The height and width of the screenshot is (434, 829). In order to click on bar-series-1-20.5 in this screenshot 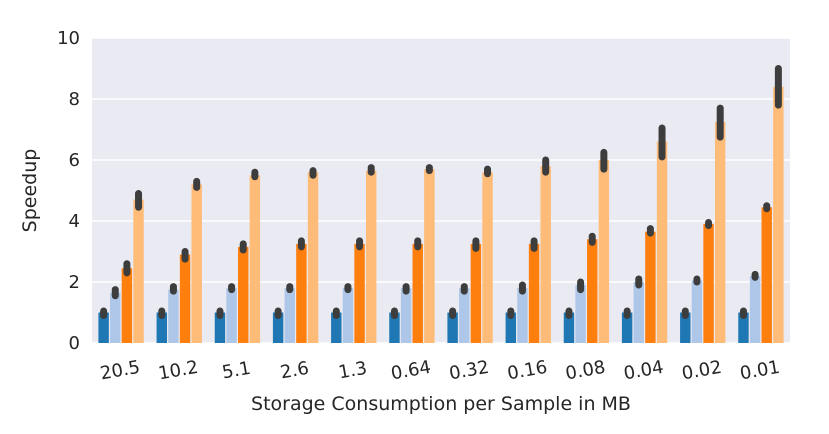, I will do `click(103, 327)`.